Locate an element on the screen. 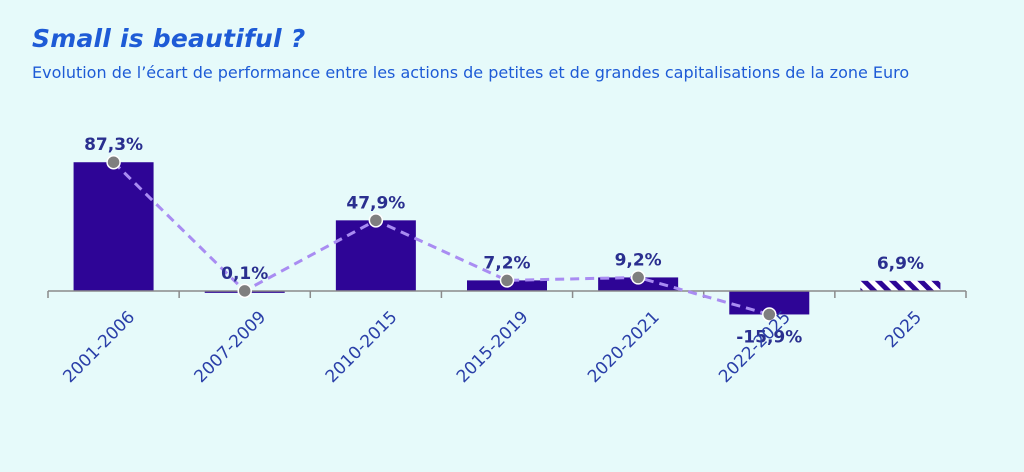 The height and width of the screenshot is (472, 1024). trend-point-2007-2009 is located at coordinates (244, 291).